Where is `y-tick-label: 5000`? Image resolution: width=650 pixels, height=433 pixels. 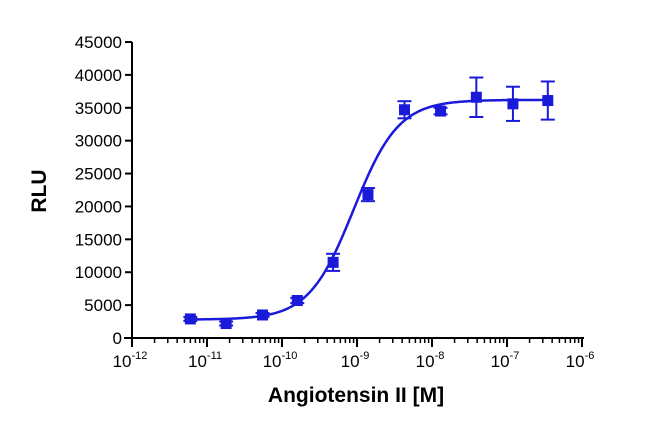
y-tick-label: 5000 is located at coordinates (103, 305).